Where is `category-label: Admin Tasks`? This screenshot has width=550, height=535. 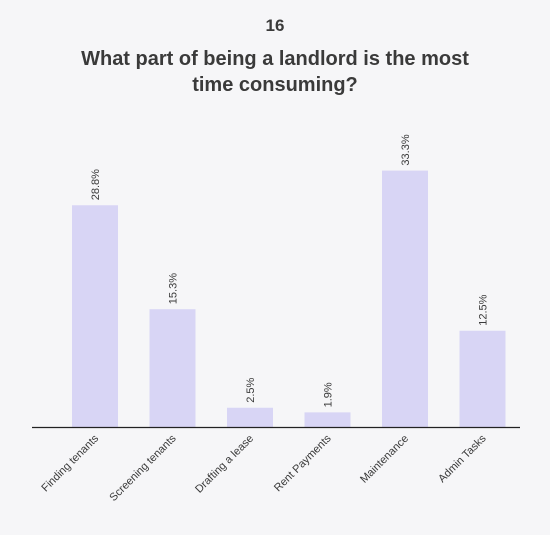 category-label: Admin Tasks is located at coordinates (462, 458).